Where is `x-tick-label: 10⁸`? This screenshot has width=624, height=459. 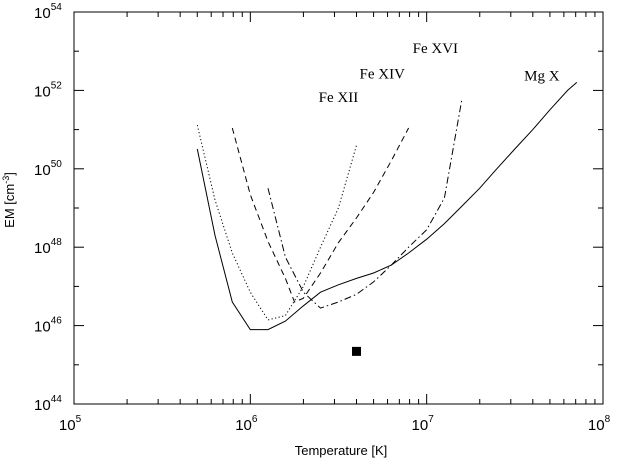 x-tick-label: 10⁸ is located at coordinates (599, 424).